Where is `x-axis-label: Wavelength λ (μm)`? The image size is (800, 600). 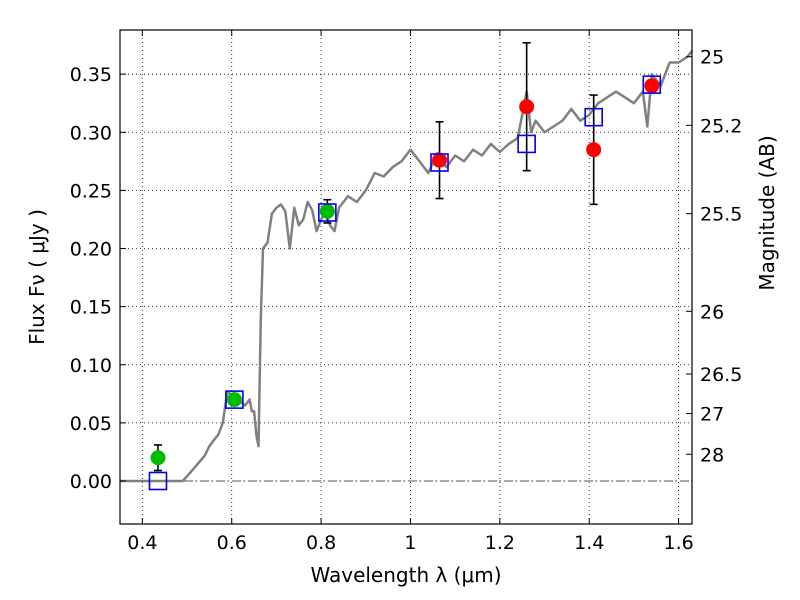
x-axis-label: Wavelength λ (μm) is located at coordinates (405, 575).